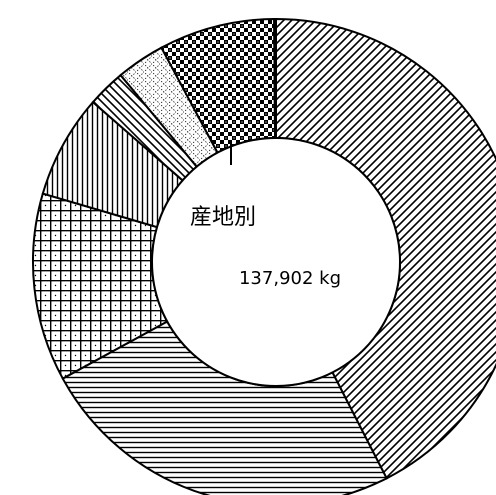 Image resolution: width=496 pixels, height=495 pixels. Describe the element at coordinates (290, 278) in the screenshot. I see `center-total: 137,902 kg` at that location.